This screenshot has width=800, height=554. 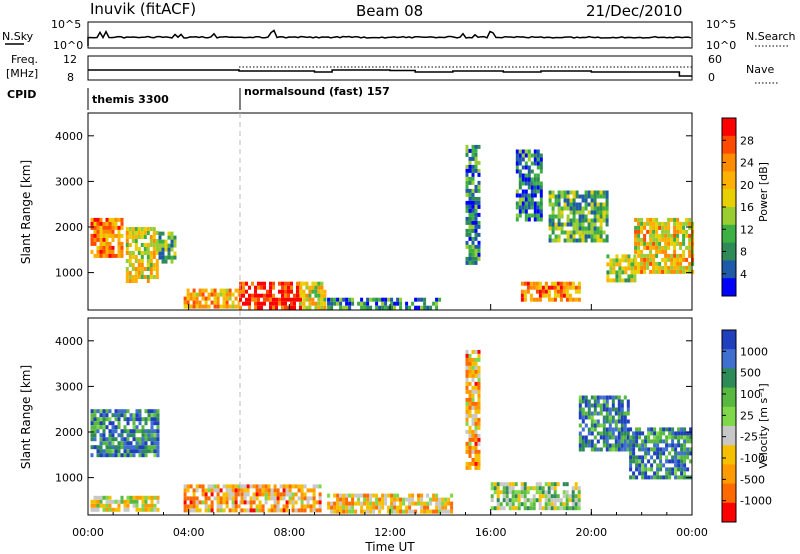 What do you see at coordinates (550, 291) in the screenshot?
I see `power-echo-region` at bounding box center [550, 291].